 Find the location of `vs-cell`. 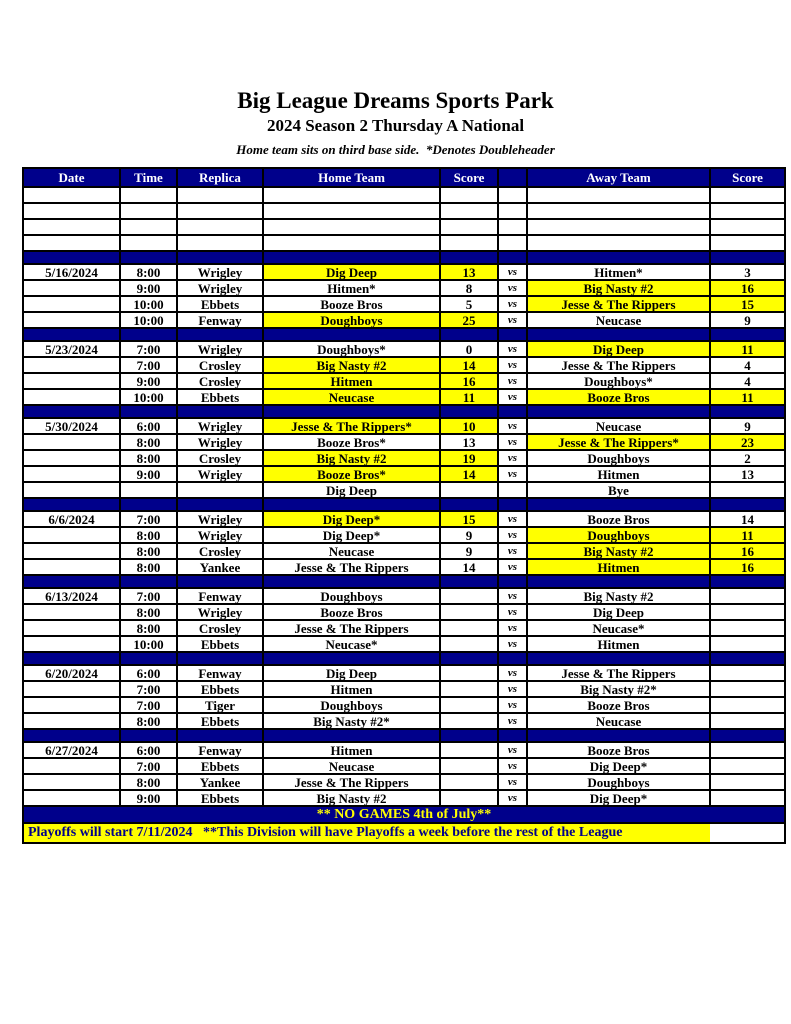

vs-cell is located at coordinates (512, 227).